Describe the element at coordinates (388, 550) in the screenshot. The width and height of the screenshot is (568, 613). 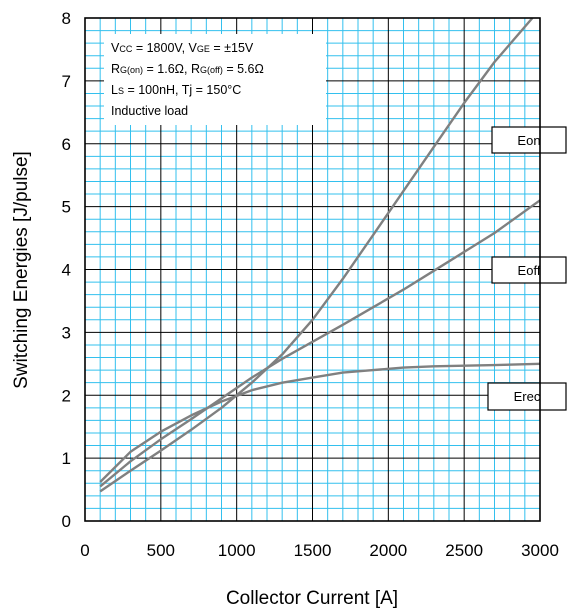
I see `x-tick-label: 2000` at that location.